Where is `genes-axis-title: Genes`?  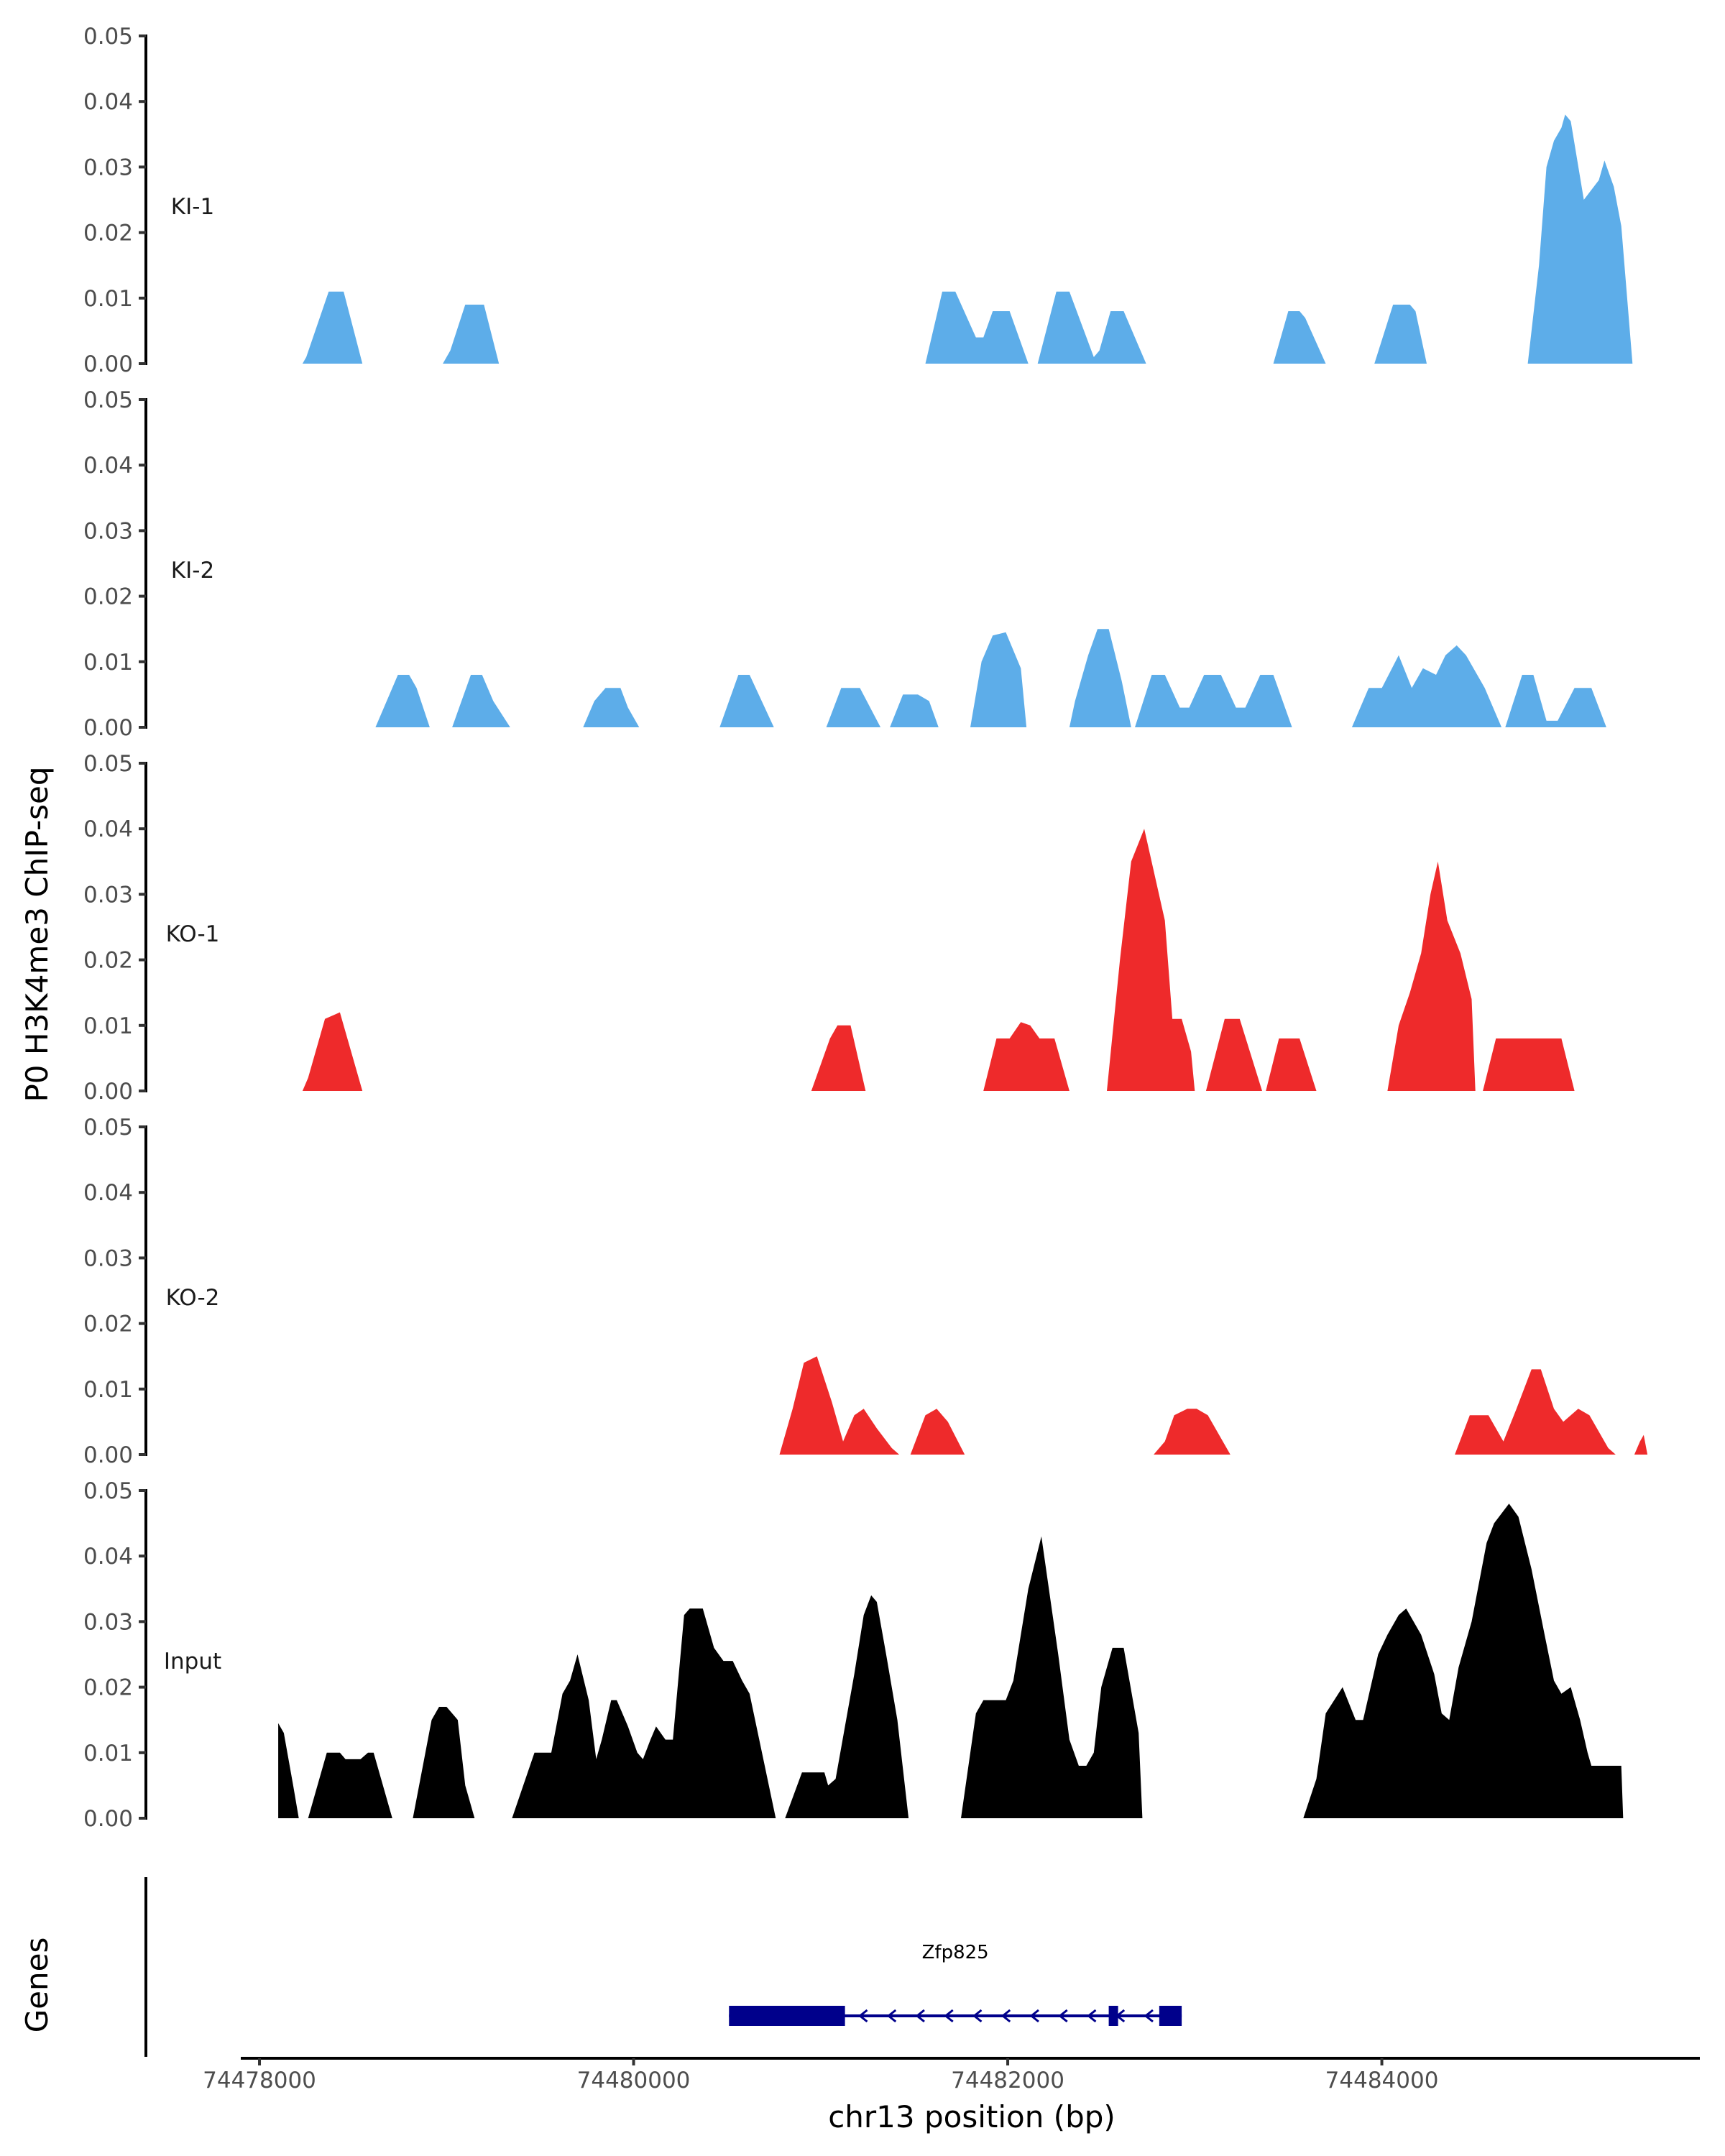 genes-axis-title: Genes is located at coordinates (37, 1985).